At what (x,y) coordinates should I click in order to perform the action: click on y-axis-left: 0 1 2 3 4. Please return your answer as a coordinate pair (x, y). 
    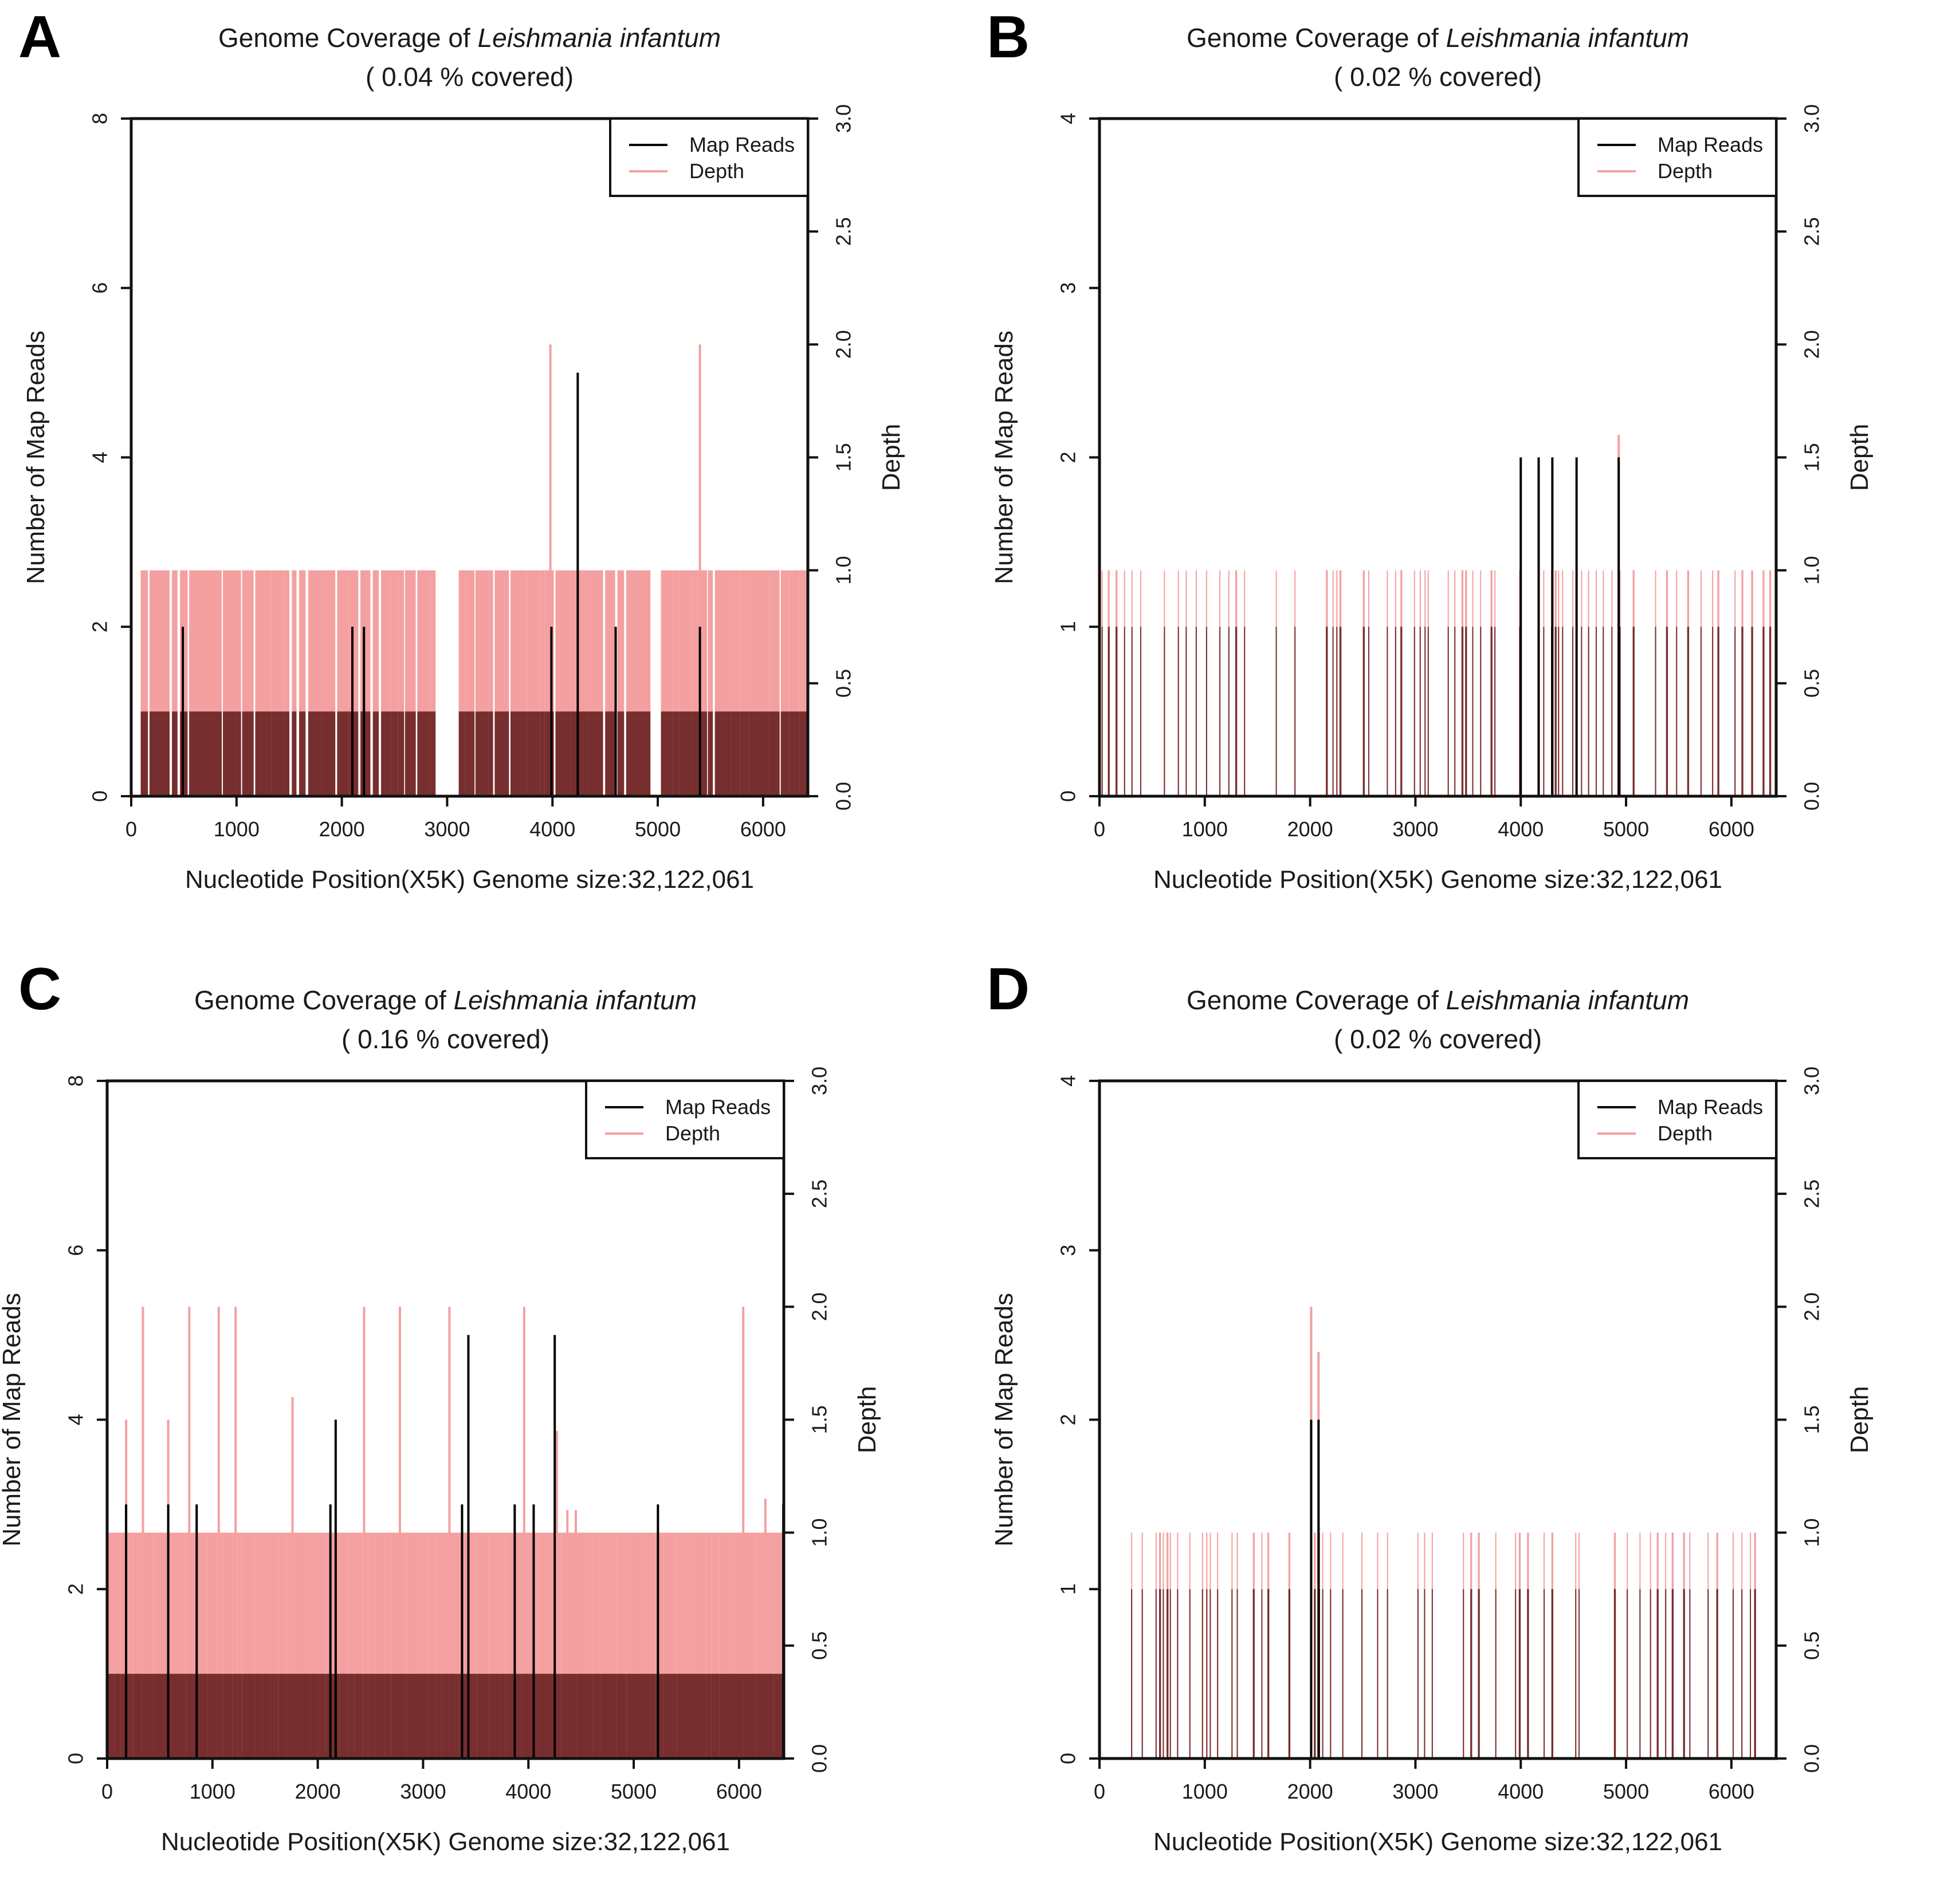
    Looking at the image, I should click on (1078, 457).